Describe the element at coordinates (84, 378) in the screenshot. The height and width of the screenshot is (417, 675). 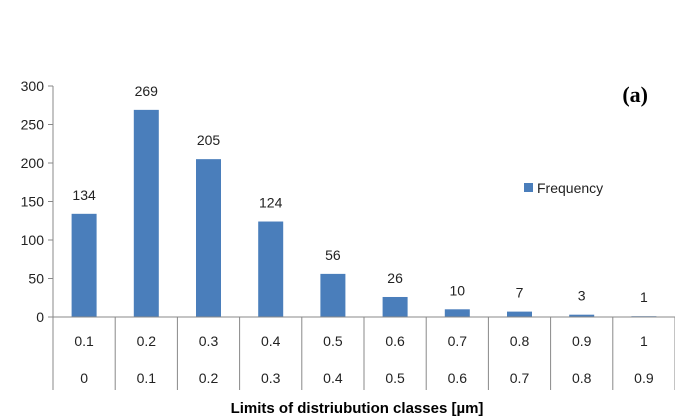
I see `x-category-lower-label: 0` at that location.